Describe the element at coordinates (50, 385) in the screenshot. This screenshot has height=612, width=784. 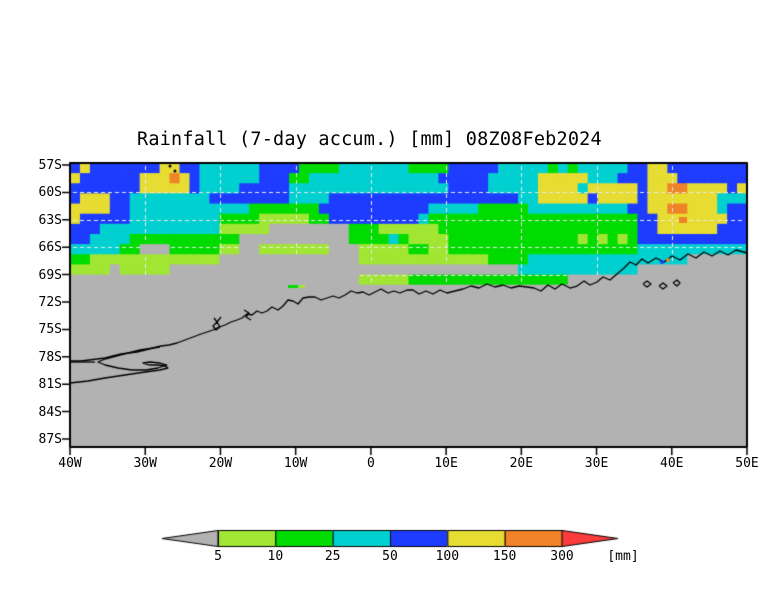
I see `y-tick-label: 81S` at that location.